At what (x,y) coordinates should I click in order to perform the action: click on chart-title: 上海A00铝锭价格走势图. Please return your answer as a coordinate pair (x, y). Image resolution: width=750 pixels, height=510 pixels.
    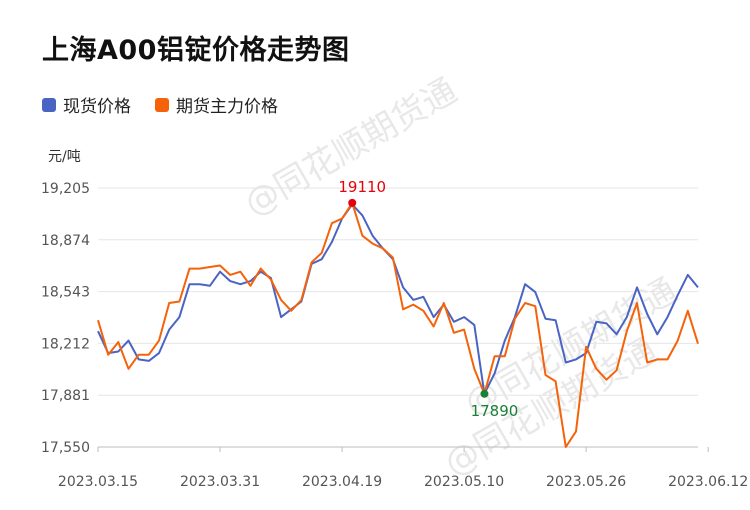
    Looking at the image, I should click on (196, 50).